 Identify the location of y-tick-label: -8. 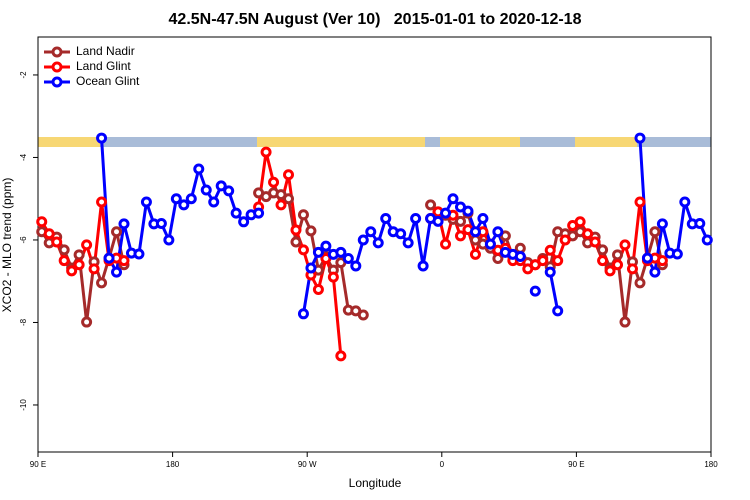
(23, 322).